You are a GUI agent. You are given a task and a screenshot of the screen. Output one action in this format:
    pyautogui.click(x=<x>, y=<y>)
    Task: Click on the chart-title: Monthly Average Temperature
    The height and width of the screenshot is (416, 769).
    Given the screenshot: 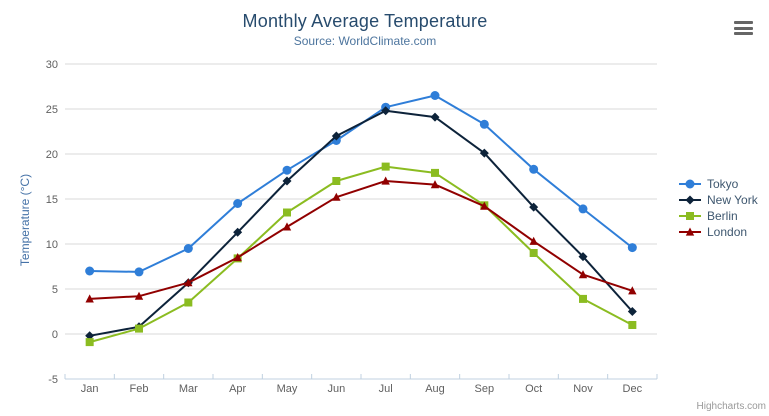 What is the action you would take?
    pyautogui.click(x=365, y=21)
    